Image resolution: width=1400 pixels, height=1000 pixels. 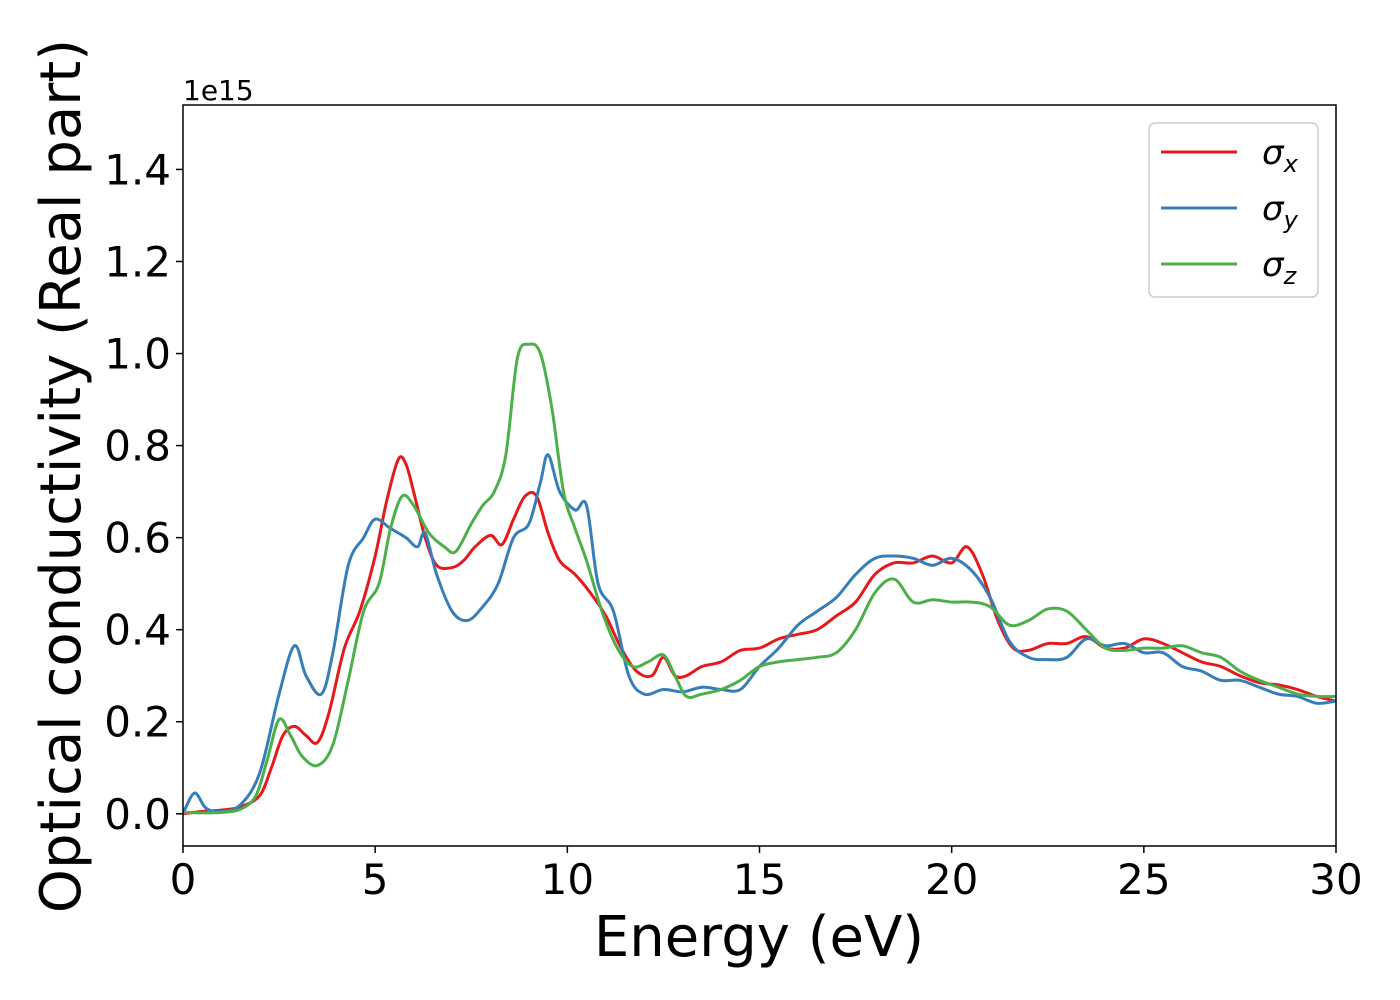 I want to click on legend-label-z: σz, so click(x=1280, y=267).